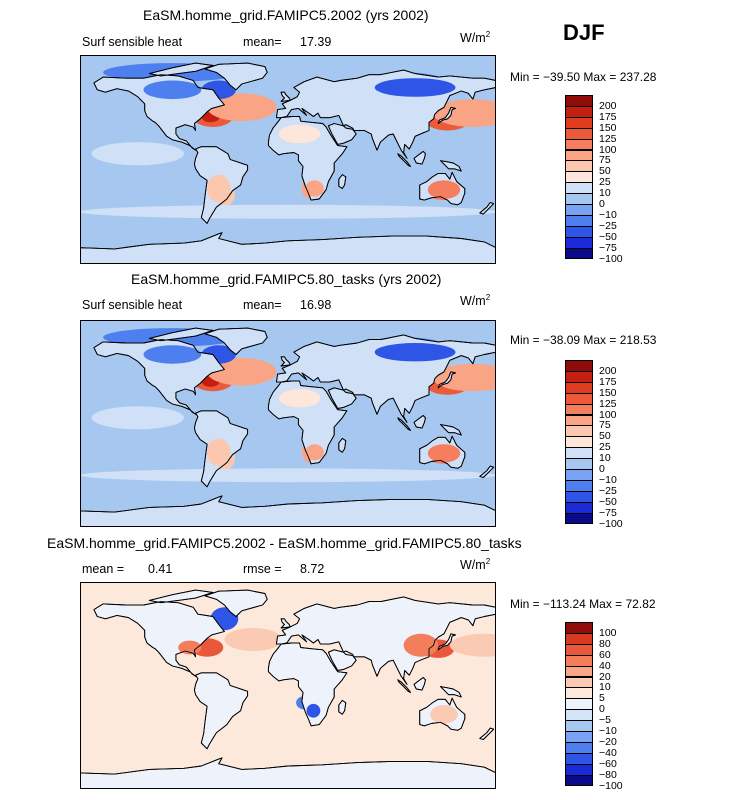 The width and height of the screenshot is (733, 800). I want to click on colorbar-tick-label: 5, so click(602, 698).